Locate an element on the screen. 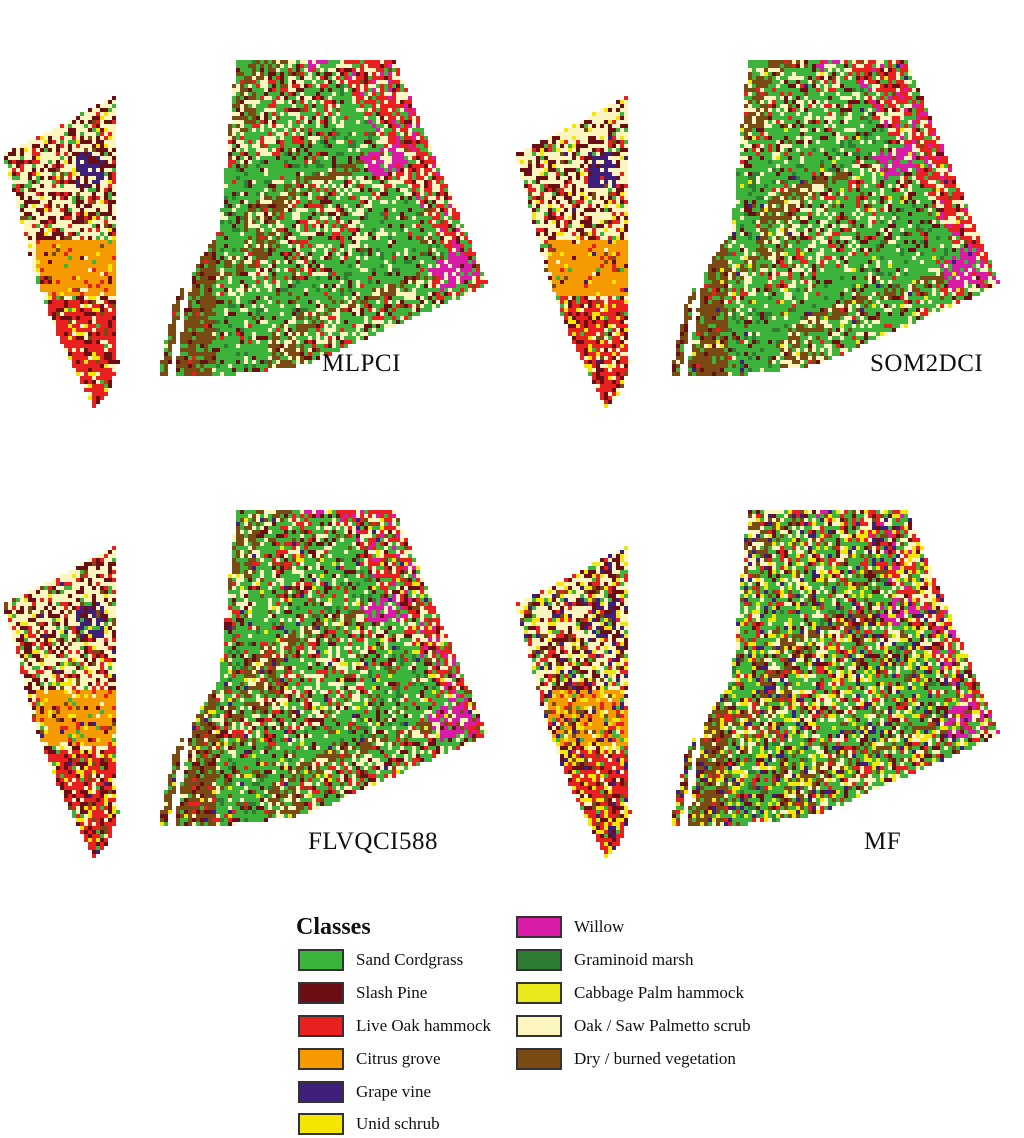 The height and width of the screenshot is (1138, 1024). legend-label: Graminoid marsh is located at coordinates (633, 960).